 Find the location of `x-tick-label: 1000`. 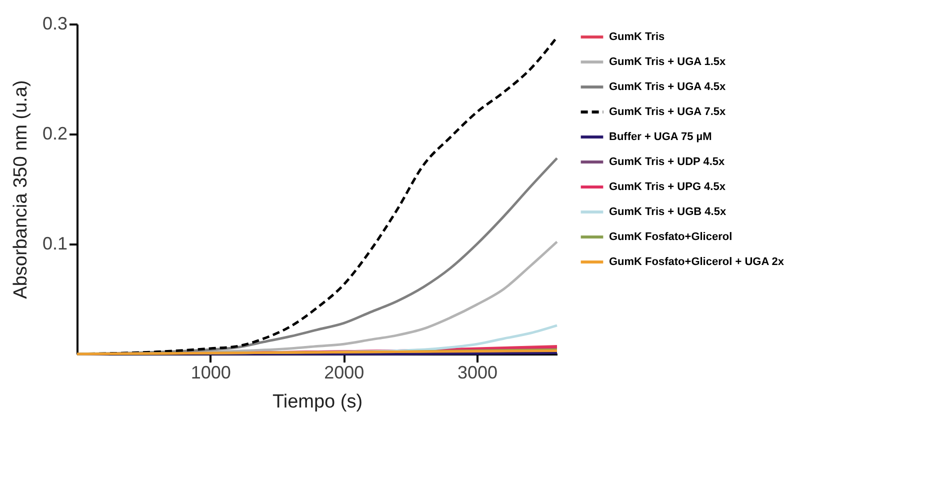

x-tick-label: 1000 is located at coordinates (210, 372).